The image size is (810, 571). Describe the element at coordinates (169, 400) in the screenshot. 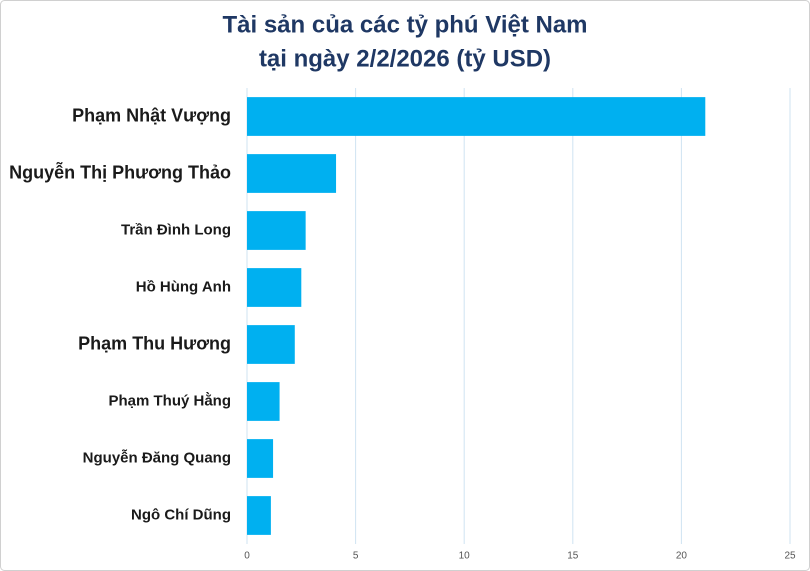

I see `y-tick-label: Phạm Thuý Hằng` at that location.